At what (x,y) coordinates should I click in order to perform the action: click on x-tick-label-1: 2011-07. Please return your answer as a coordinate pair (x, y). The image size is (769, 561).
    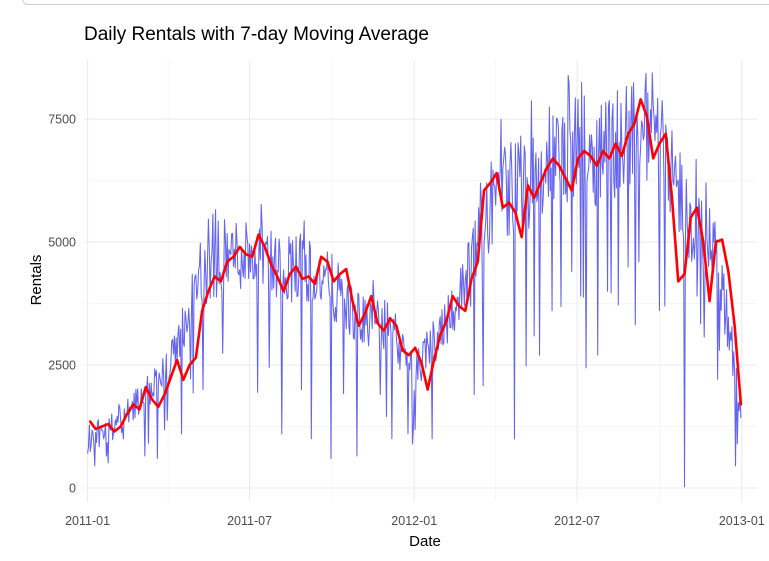
    Looking at the image, I should click on (249, 521).